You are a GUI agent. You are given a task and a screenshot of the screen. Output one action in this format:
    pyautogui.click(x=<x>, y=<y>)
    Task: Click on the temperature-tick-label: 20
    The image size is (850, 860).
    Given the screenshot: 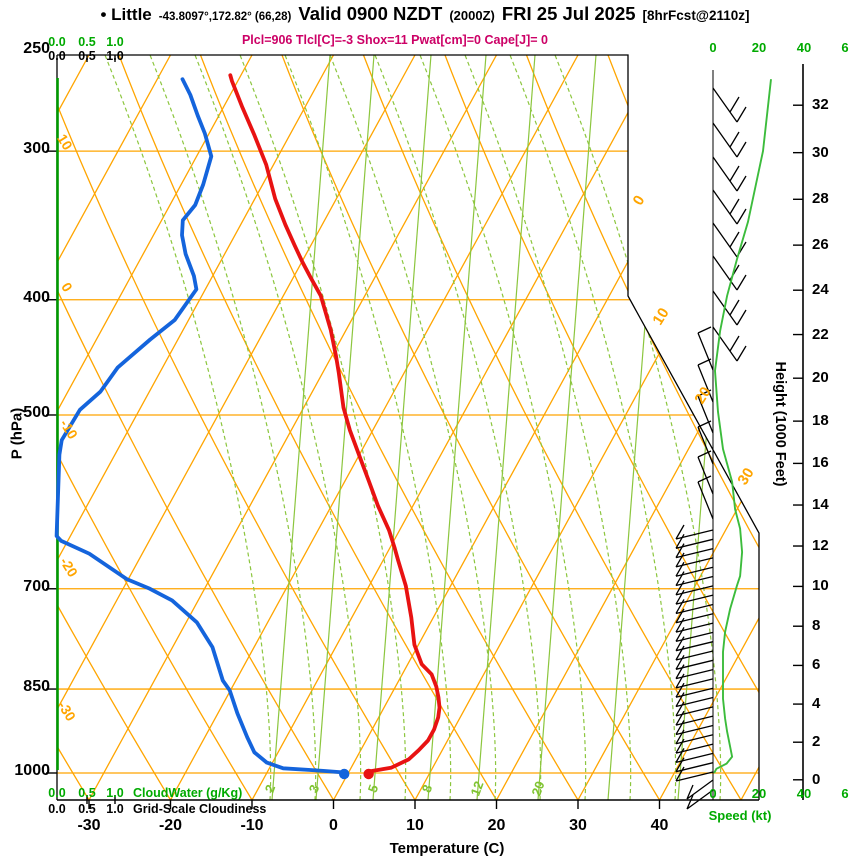 What is the action you would take?
    pyautogui.click(x=496, y=825)
    